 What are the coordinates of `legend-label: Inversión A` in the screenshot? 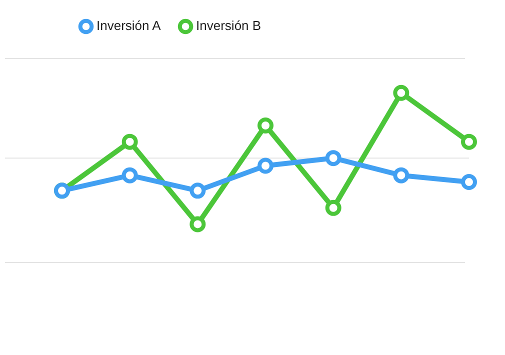 It's located at (129, 26).